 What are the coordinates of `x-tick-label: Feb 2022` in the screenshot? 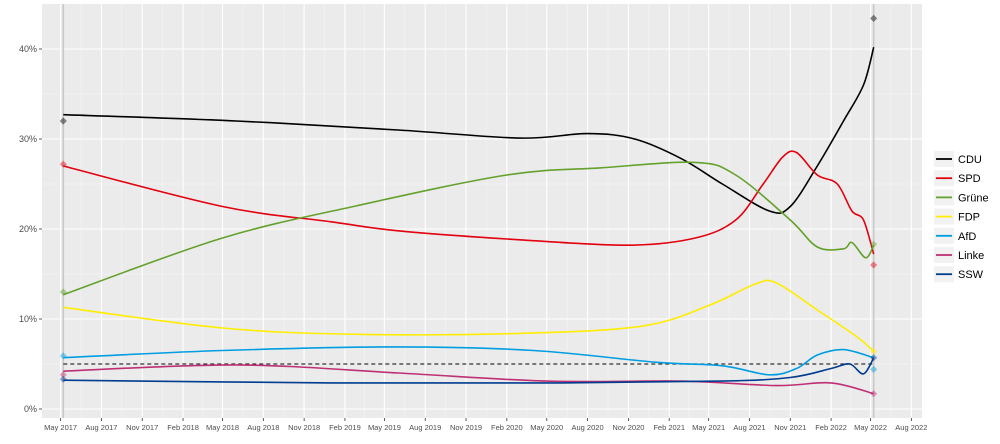 It's located at (831, 427).